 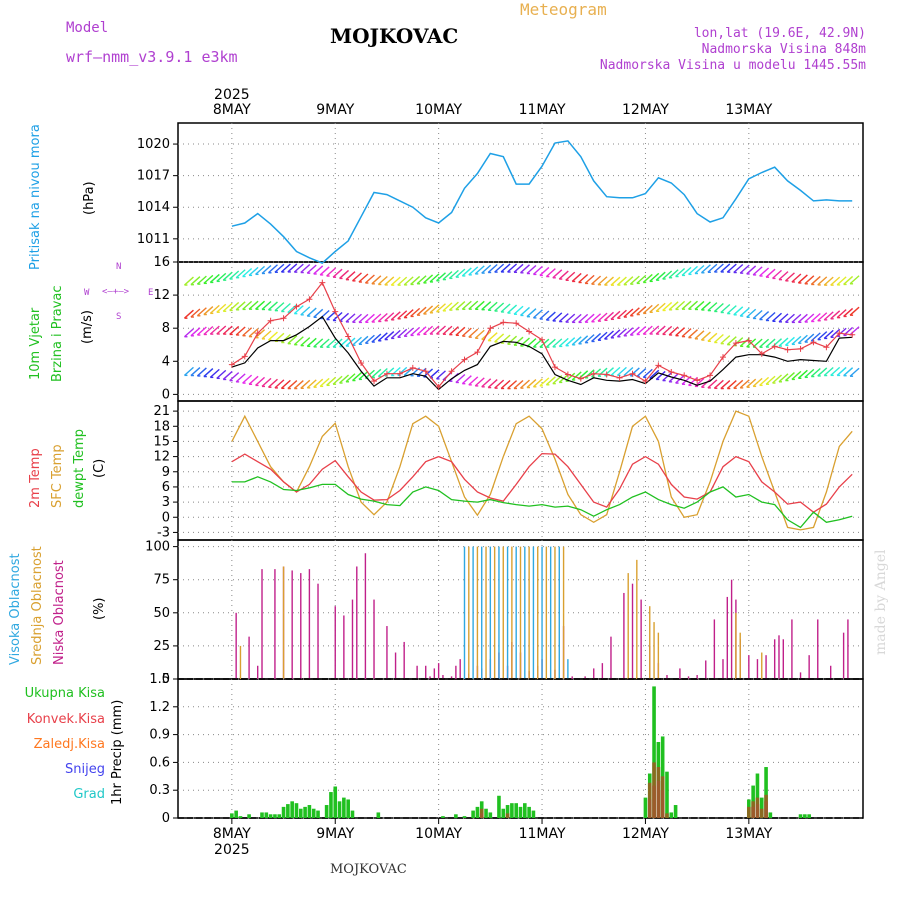 I want to click on frozen-precip-bar, so click(x=749, y=812).